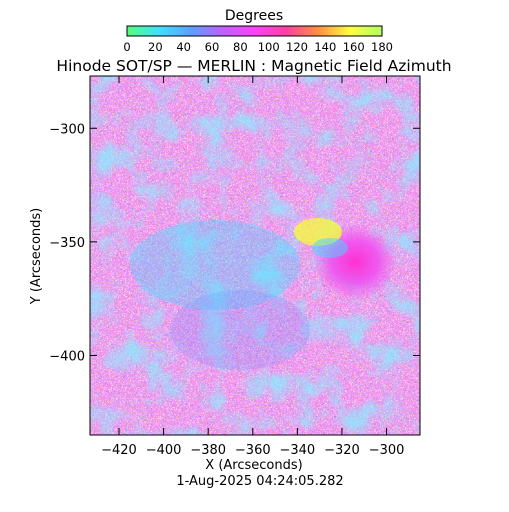 The width and height of the screenshot is (509, 512). I want to click on colorbar-tick-label: 120, so click(297, 47).